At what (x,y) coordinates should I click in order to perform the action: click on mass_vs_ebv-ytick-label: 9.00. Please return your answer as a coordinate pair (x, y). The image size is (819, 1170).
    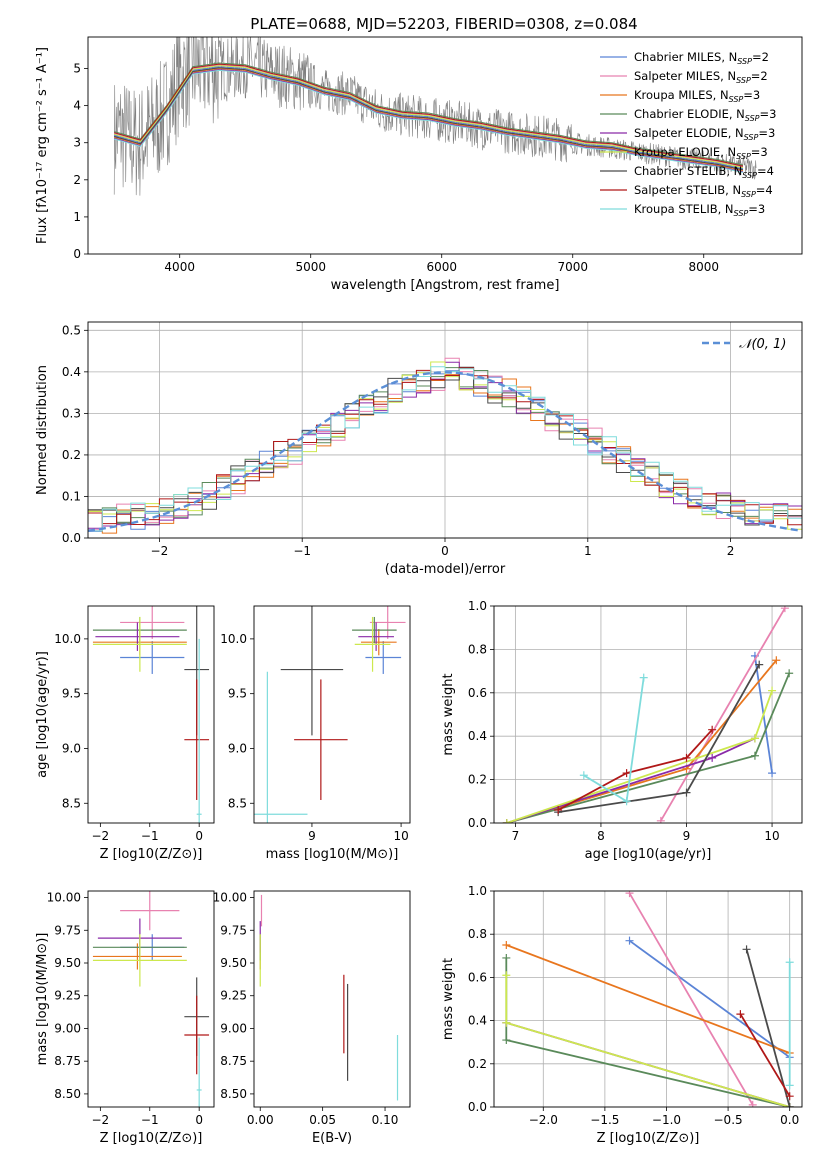
    Looking at the image, I should click on (233, 1028).